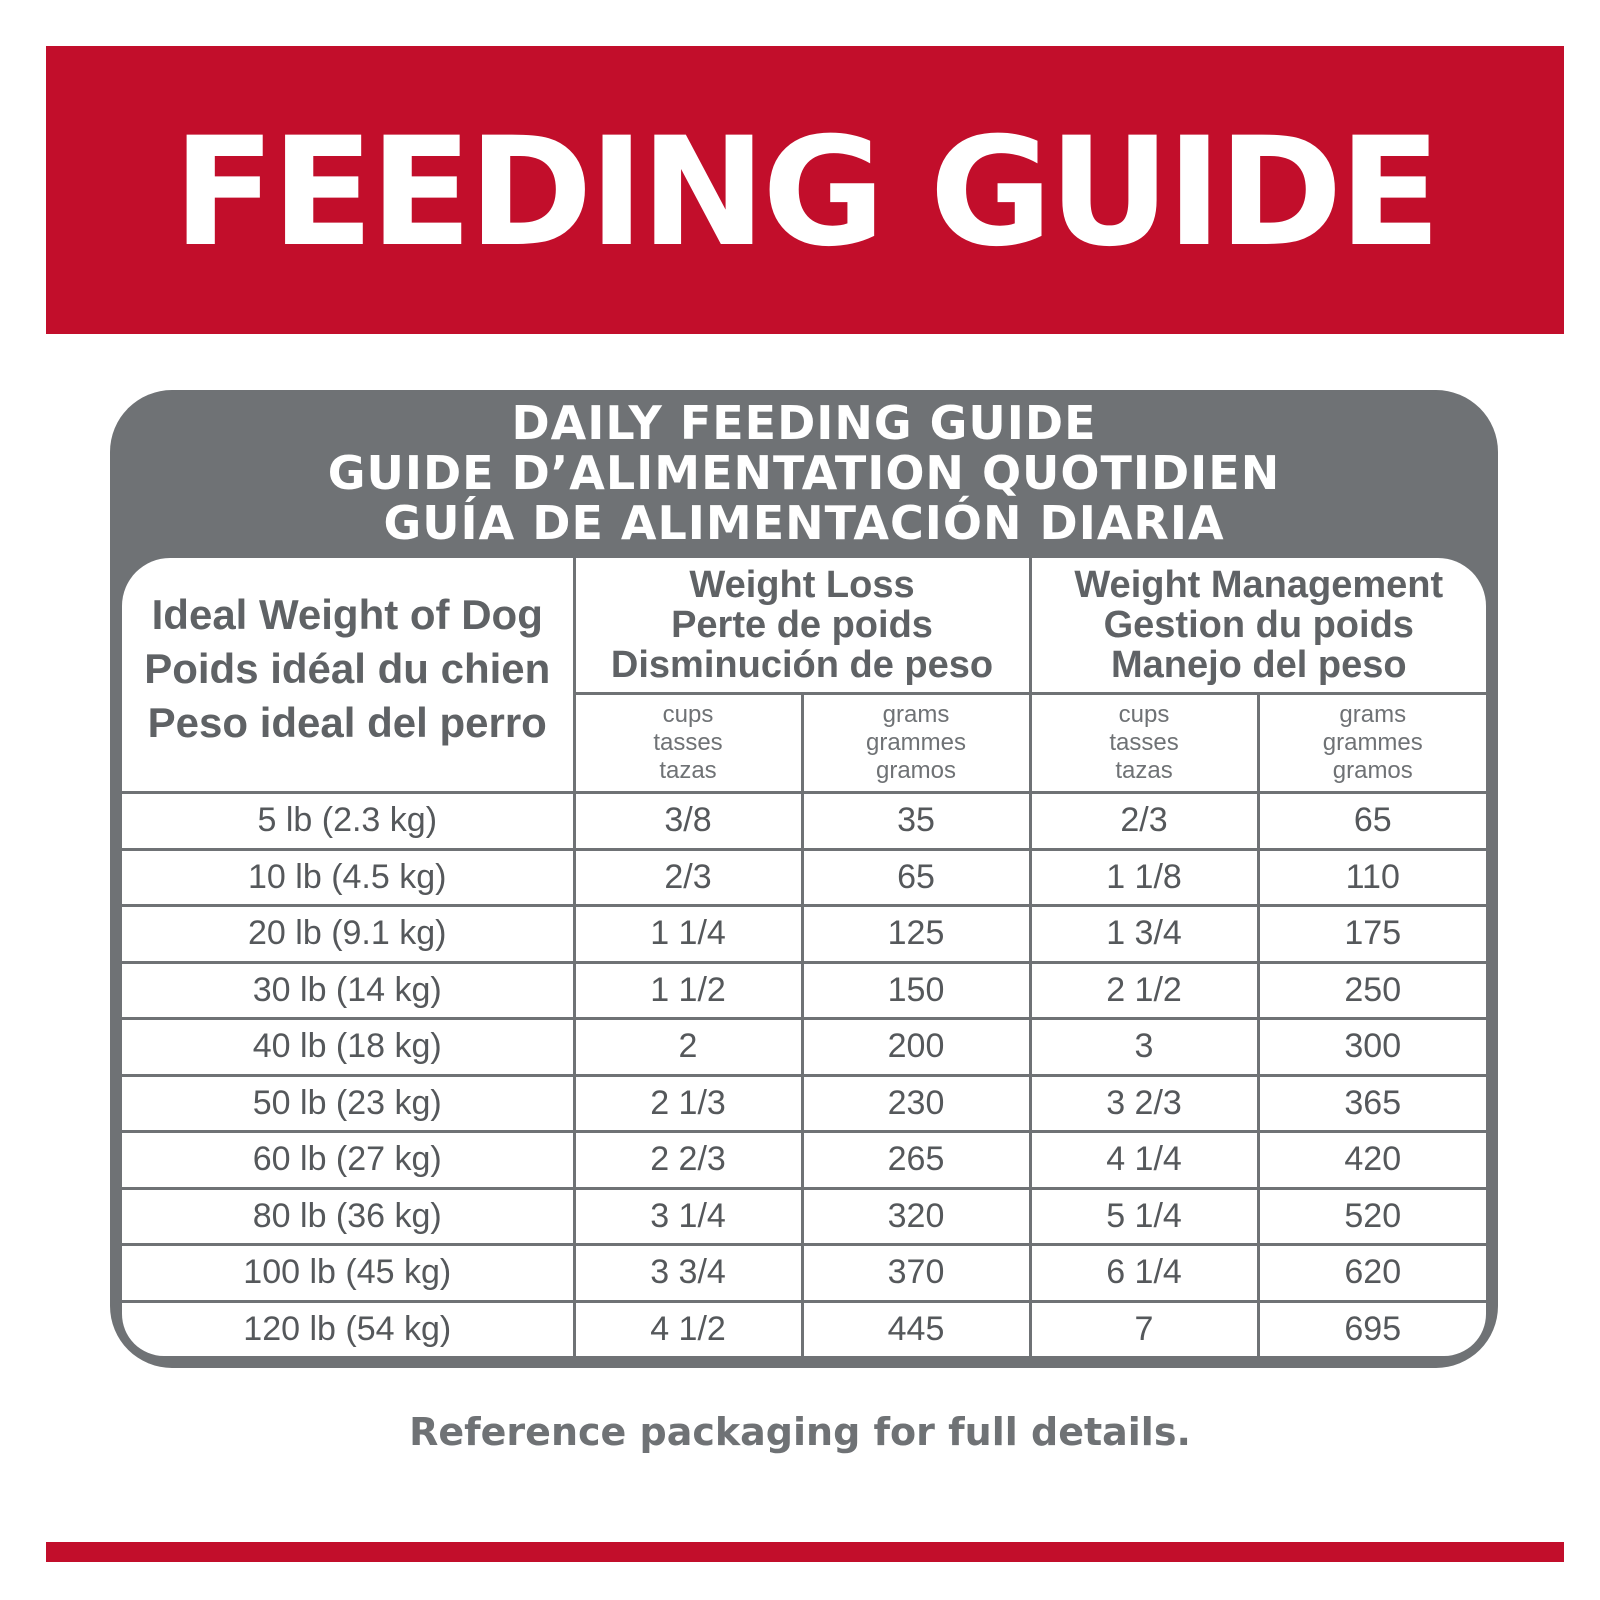  Describe the element at coordinates (802, 665) in the screenshot. I see `weight-loss-header-es: Disminución de peso` at that location.